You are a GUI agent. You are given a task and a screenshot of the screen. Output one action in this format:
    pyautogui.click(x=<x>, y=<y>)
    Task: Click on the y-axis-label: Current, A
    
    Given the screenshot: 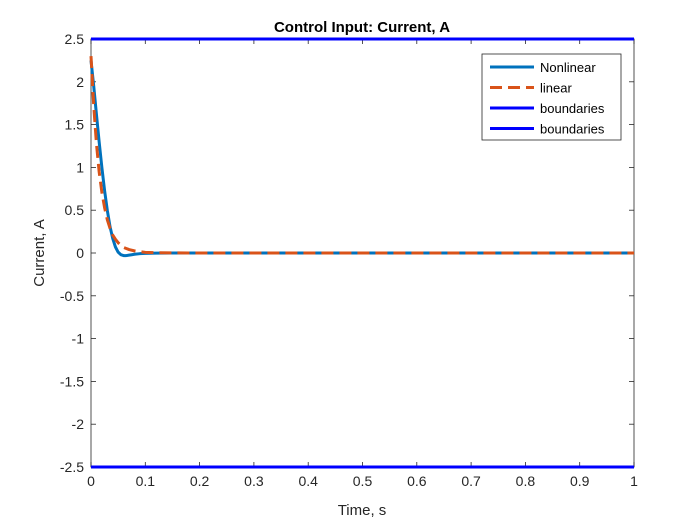 What is the action you would take?
    pyautogui.click(x=39, y=253)
    